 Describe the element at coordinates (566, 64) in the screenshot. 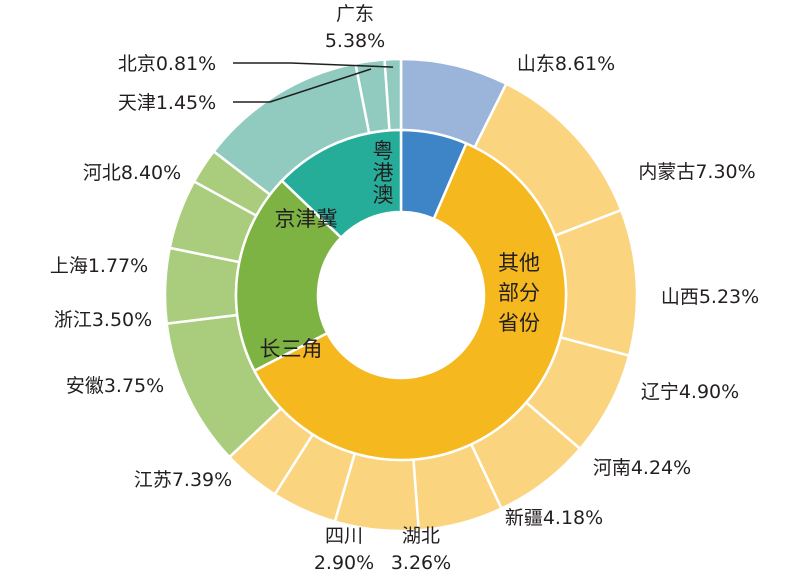

I see `outer-label-e5b1b1e4b89c: 山东8.61%` at that location.